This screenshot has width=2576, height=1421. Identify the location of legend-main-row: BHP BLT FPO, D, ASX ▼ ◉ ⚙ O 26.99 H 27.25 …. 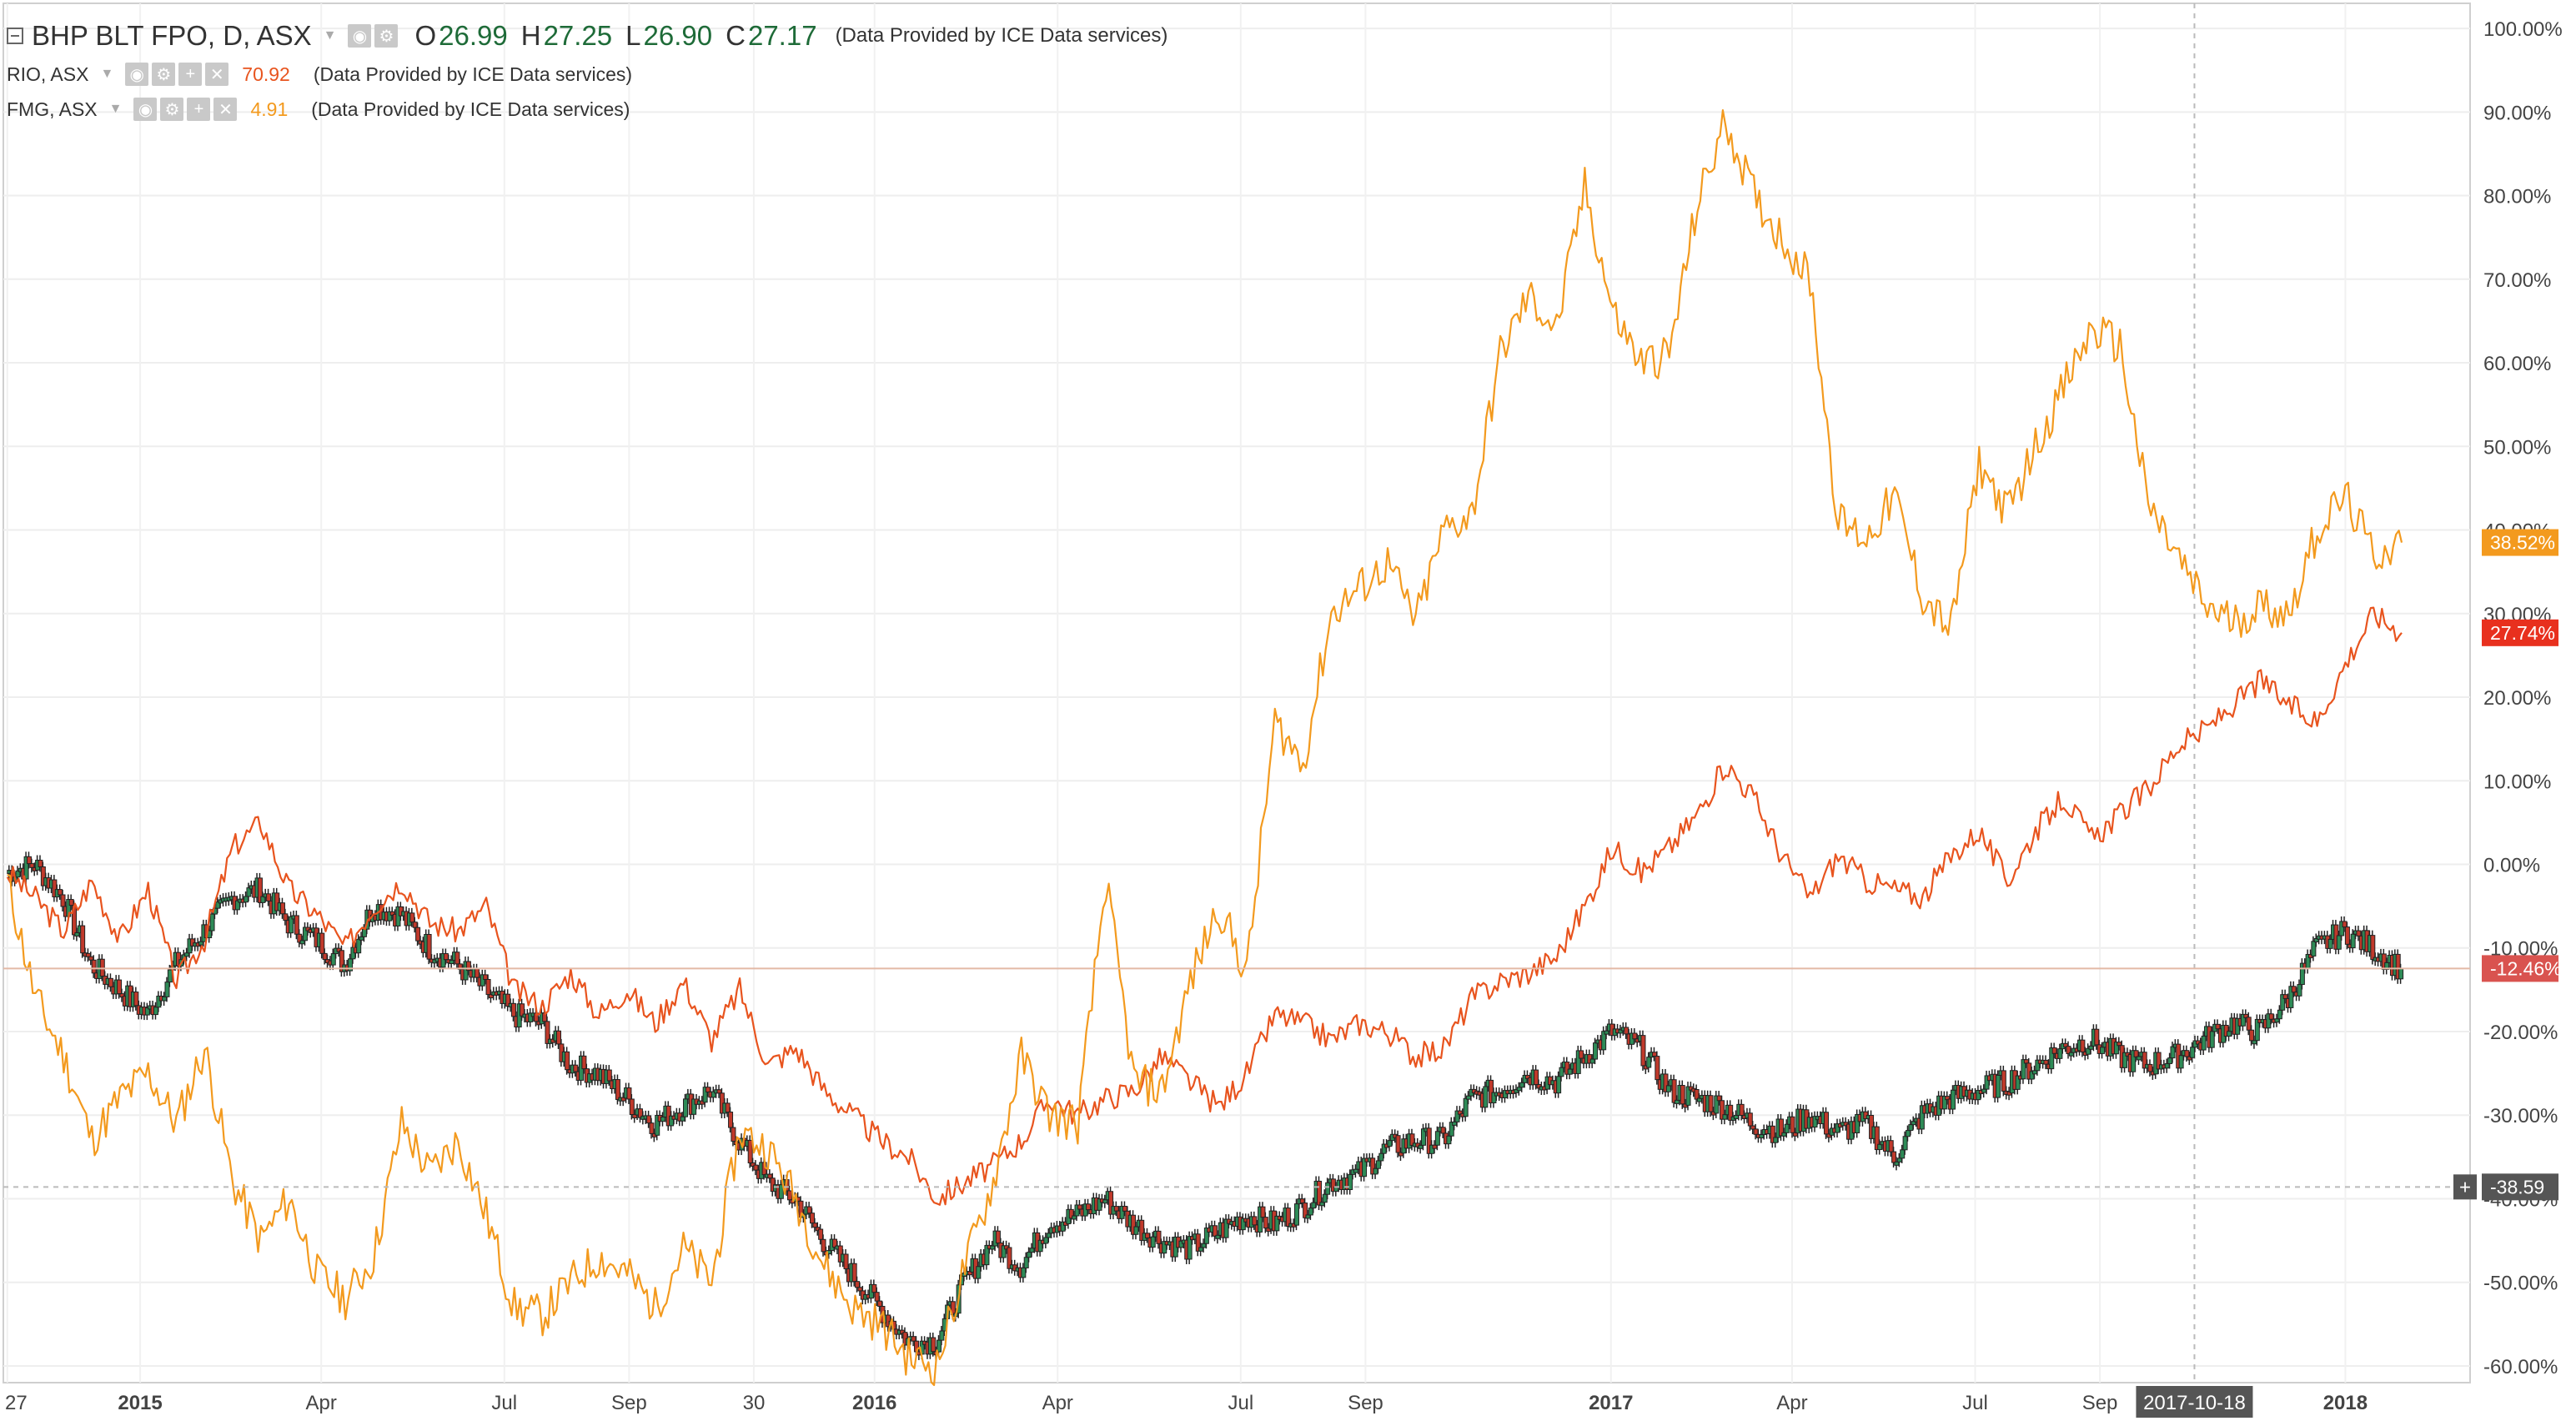
(587, 36).